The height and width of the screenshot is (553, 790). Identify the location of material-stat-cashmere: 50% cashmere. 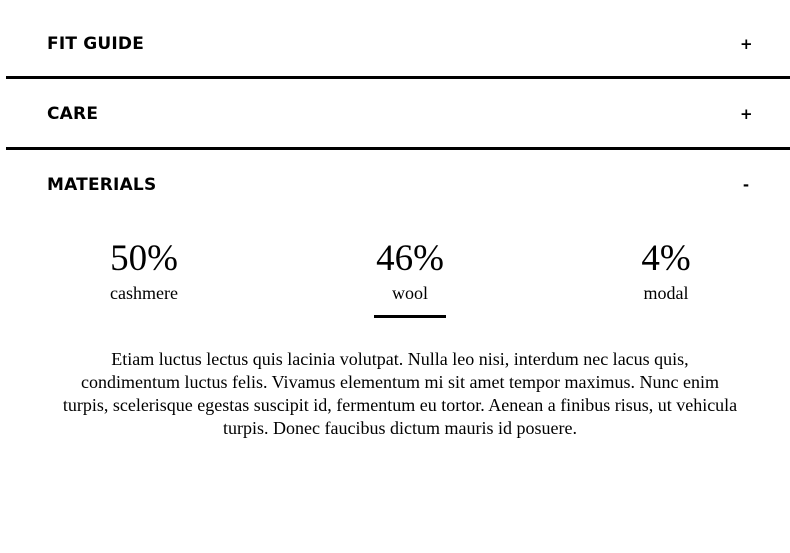
(144, 270).